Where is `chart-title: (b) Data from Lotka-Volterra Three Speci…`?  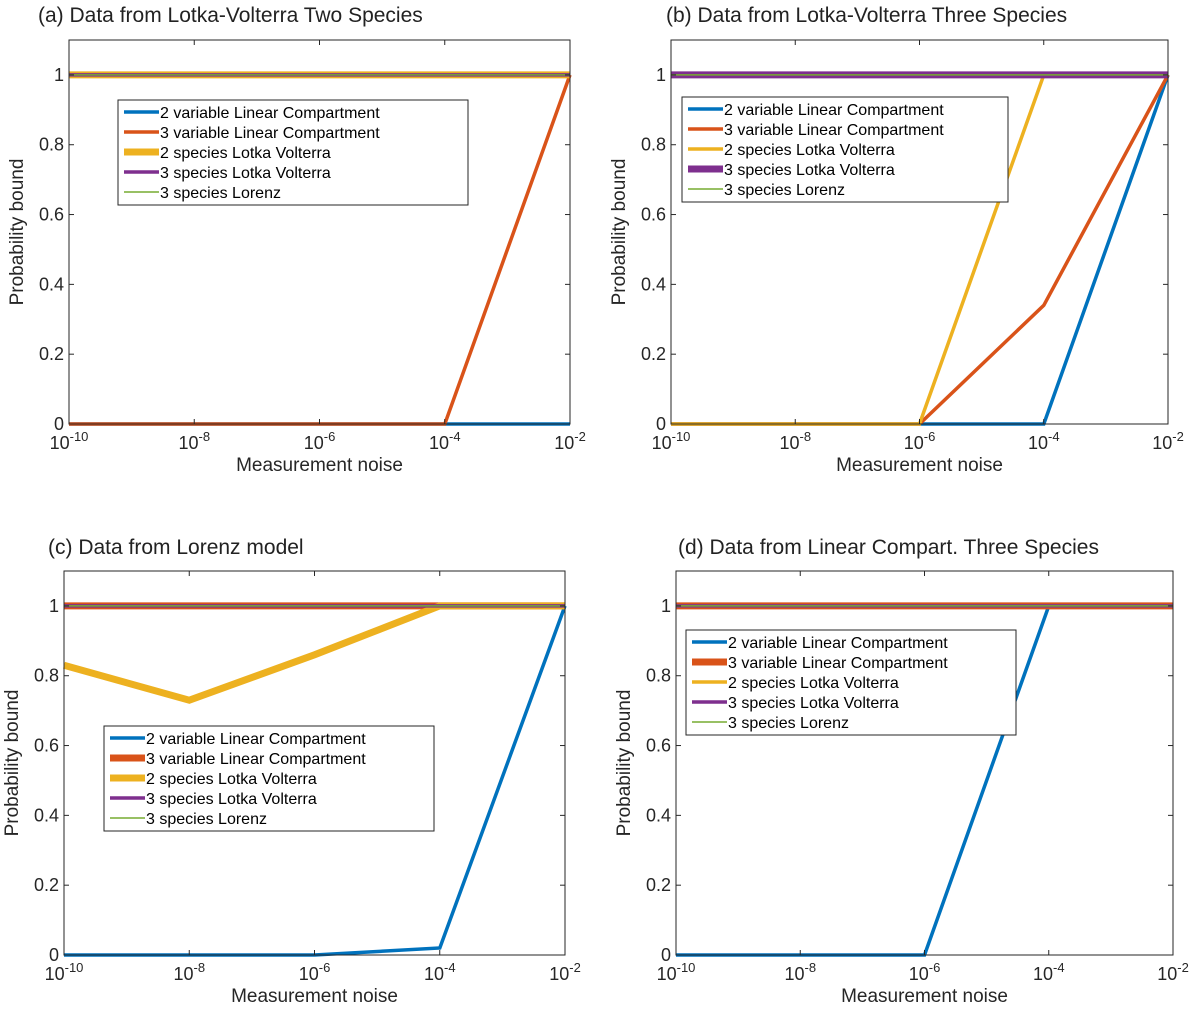 chart-title: (b) Data from Lotka-Volterra Three Speci… is located at coordinates (866, 15).